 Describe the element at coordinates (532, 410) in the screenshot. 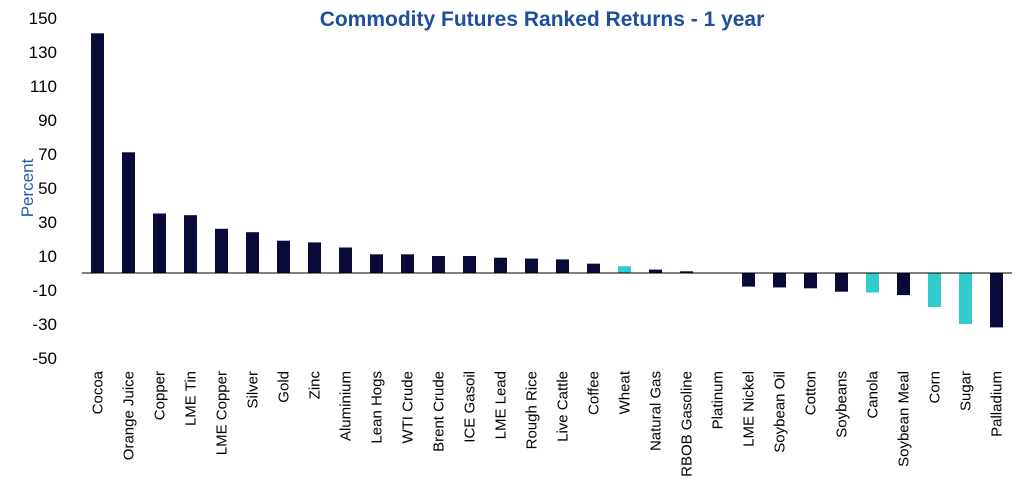

I see `category-label: Rough Rice` at that location.